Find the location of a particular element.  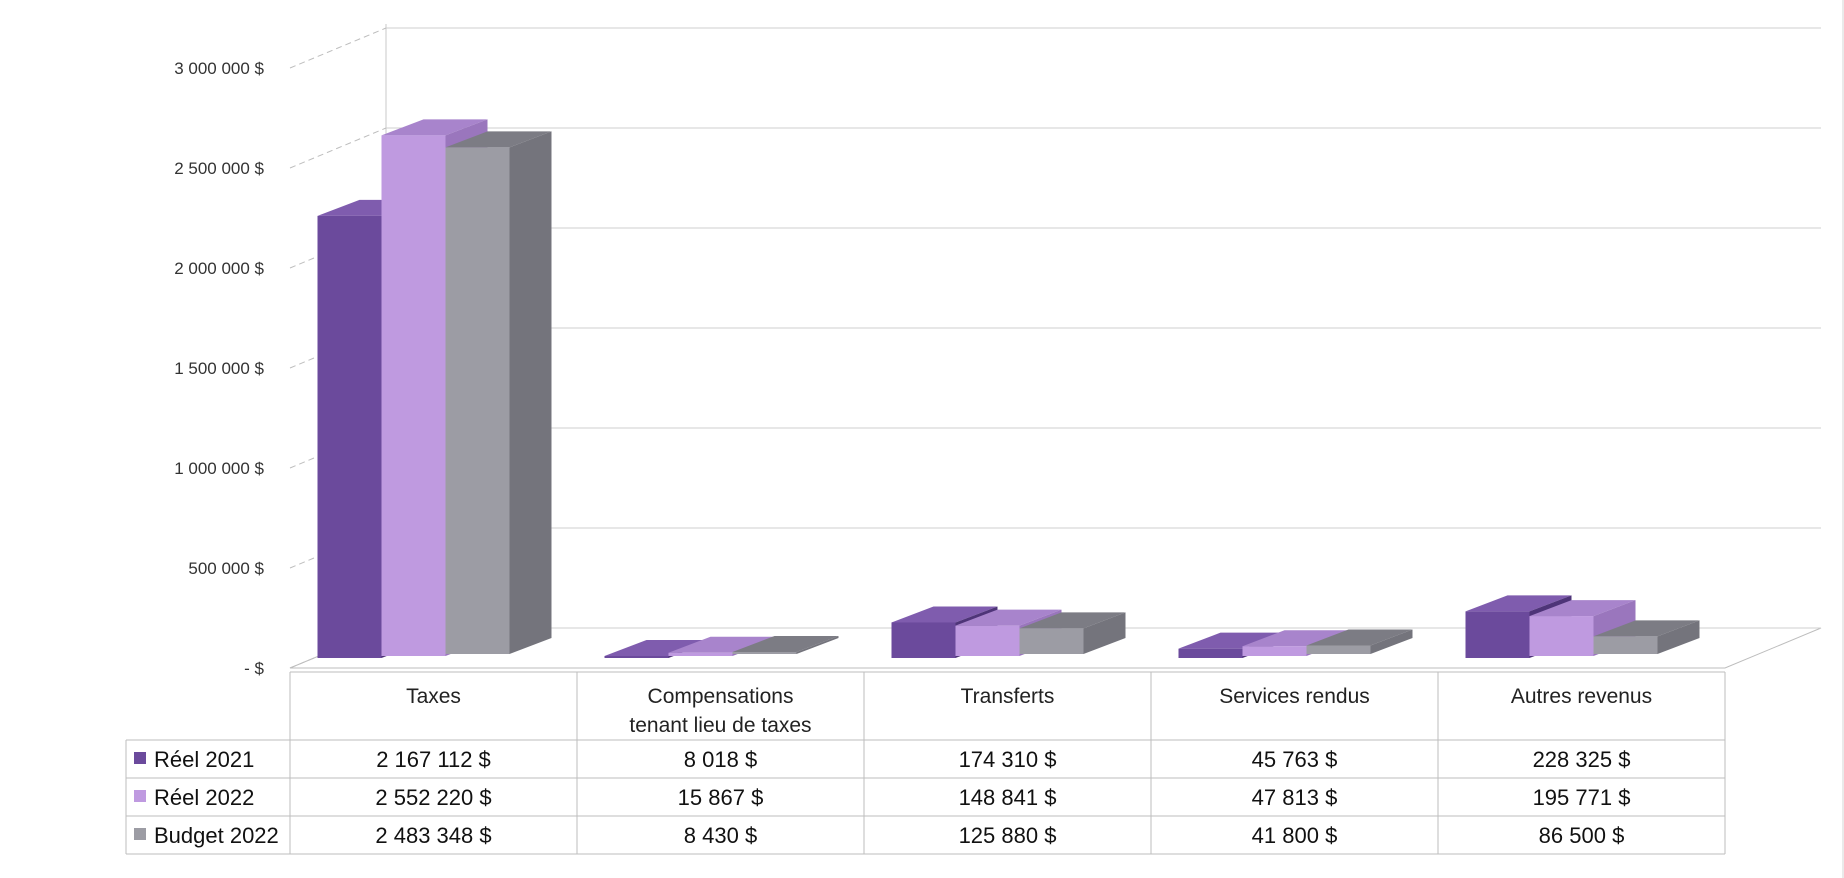

y-tick-label: 2 500 000 $ is located at coordinates (219, 168).